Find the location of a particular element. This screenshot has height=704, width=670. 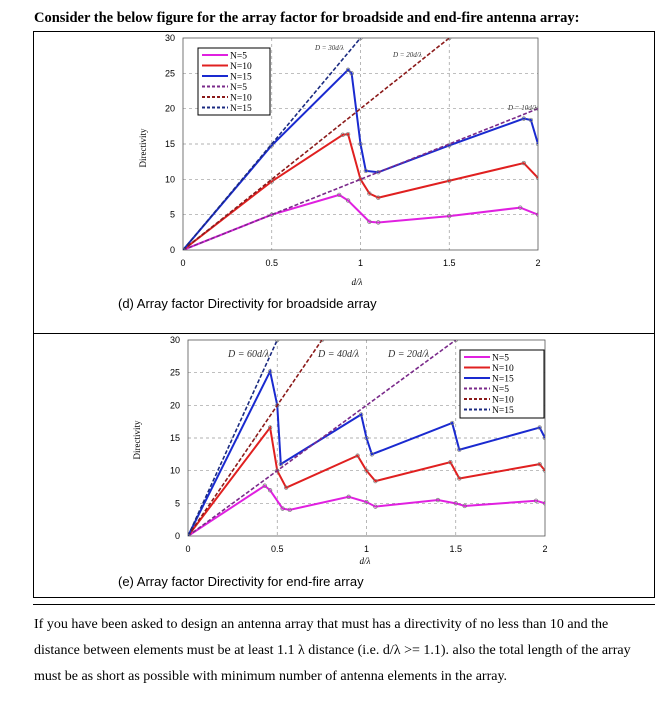

line-annotation: D = 40d/λ is located at coordinates (338, 354).